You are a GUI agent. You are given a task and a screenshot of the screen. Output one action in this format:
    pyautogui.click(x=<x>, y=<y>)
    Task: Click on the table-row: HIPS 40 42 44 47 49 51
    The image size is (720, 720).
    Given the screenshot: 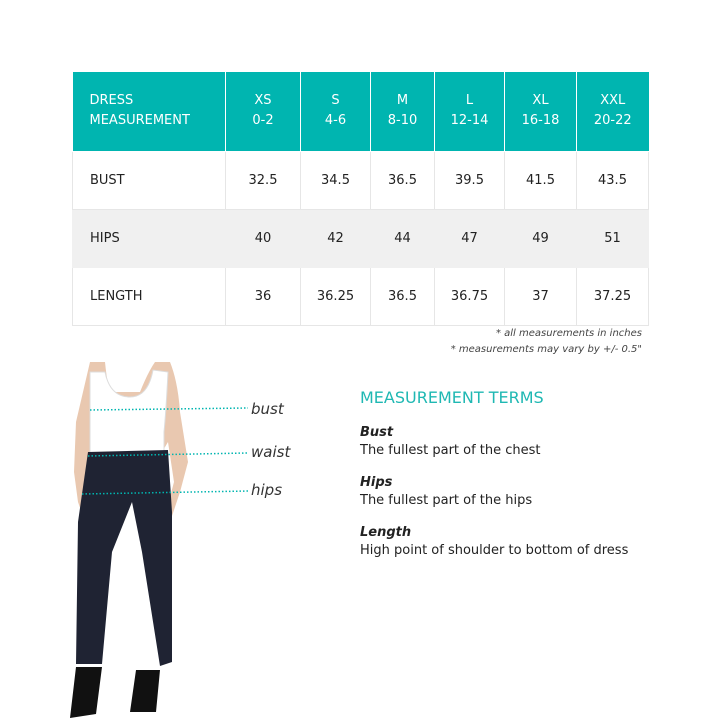 What is the action you would take?
    pyautogui.click(x=360, y=238)
    